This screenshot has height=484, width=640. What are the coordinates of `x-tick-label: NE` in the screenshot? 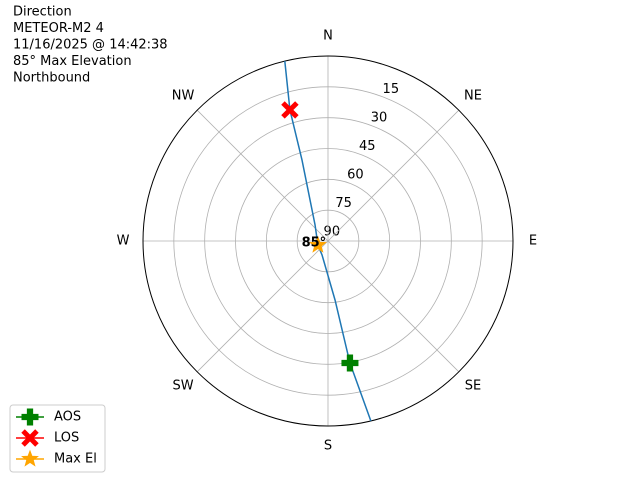 It's located at (473, 96).